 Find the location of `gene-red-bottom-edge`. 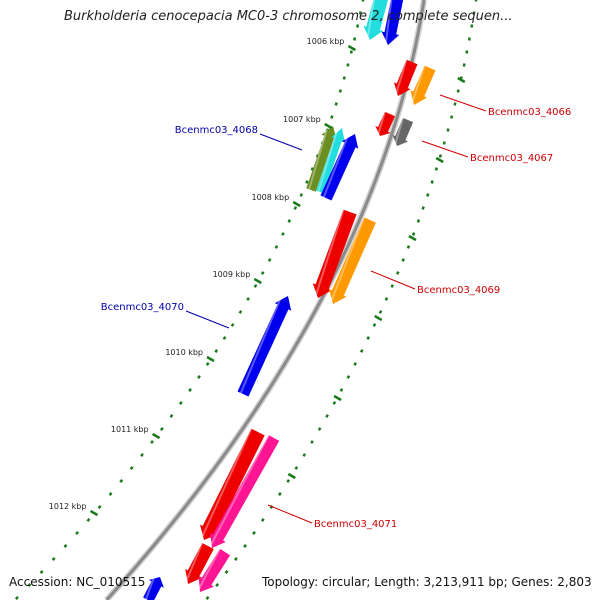

gene-red-bottom-edge is located at coordinates (194, 563).